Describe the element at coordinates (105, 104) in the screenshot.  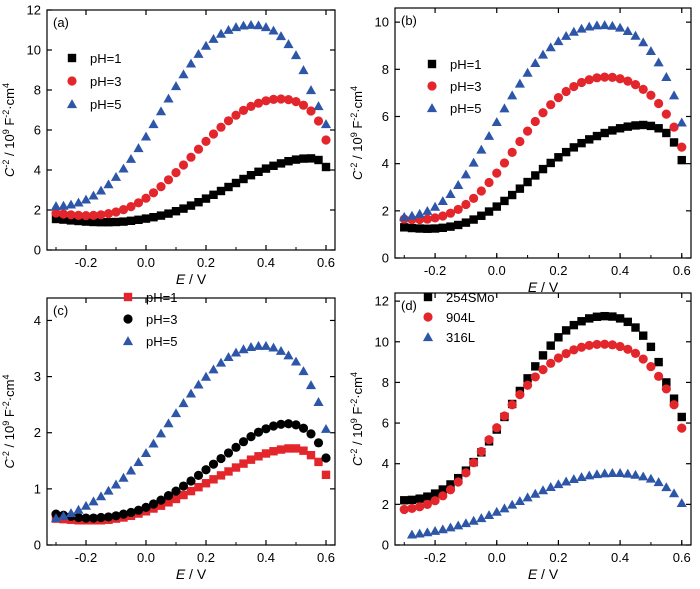
I see `legend-label: pH=5` at that location.